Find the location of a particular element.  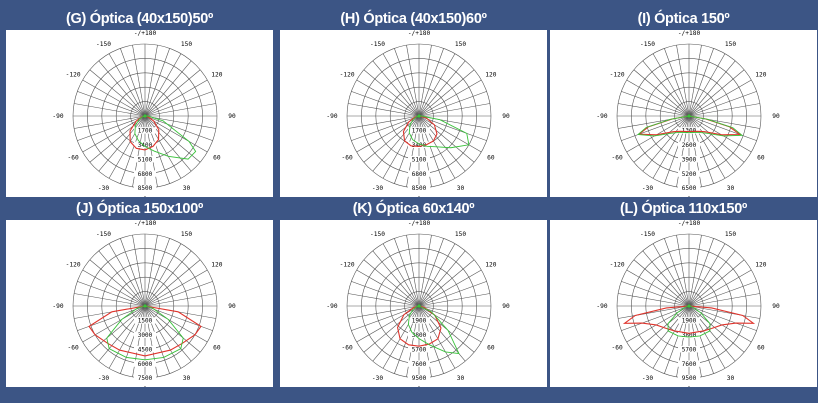

polar-grid is located at coordinates (419, 306).